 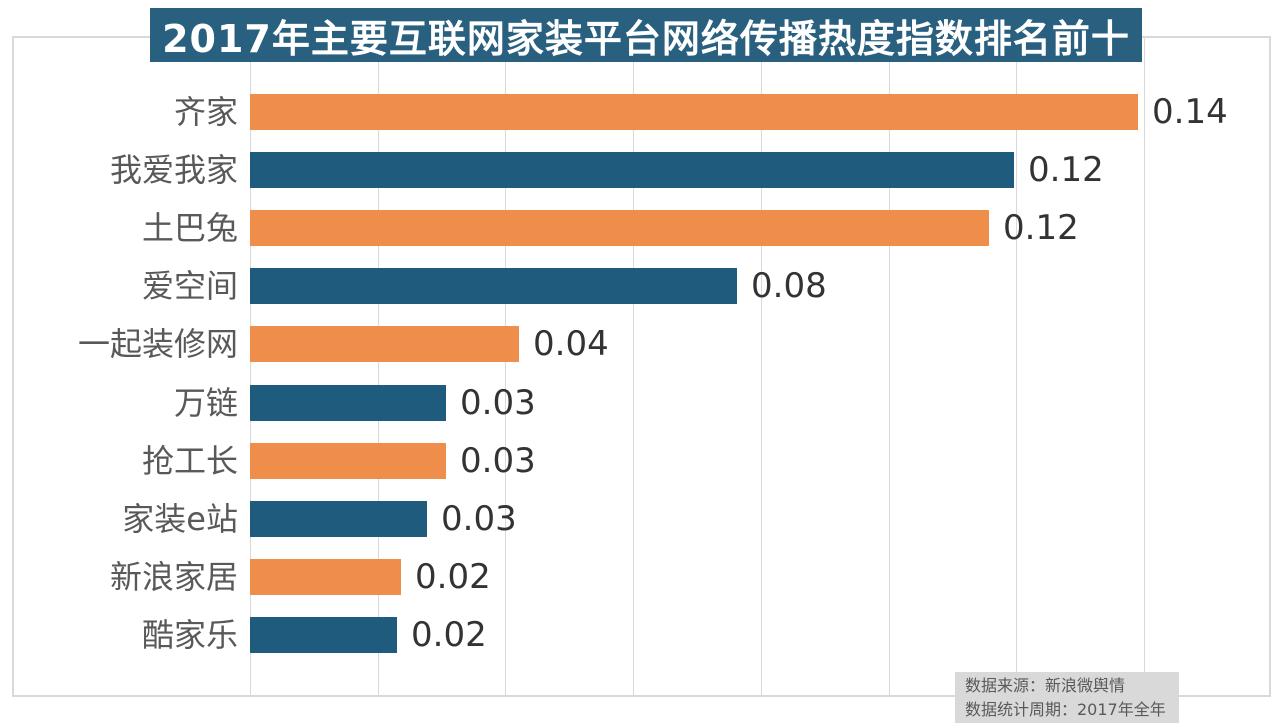 I want to click on period-line: 数据统计周期：2017年全年, so click(x=1065, y=709).